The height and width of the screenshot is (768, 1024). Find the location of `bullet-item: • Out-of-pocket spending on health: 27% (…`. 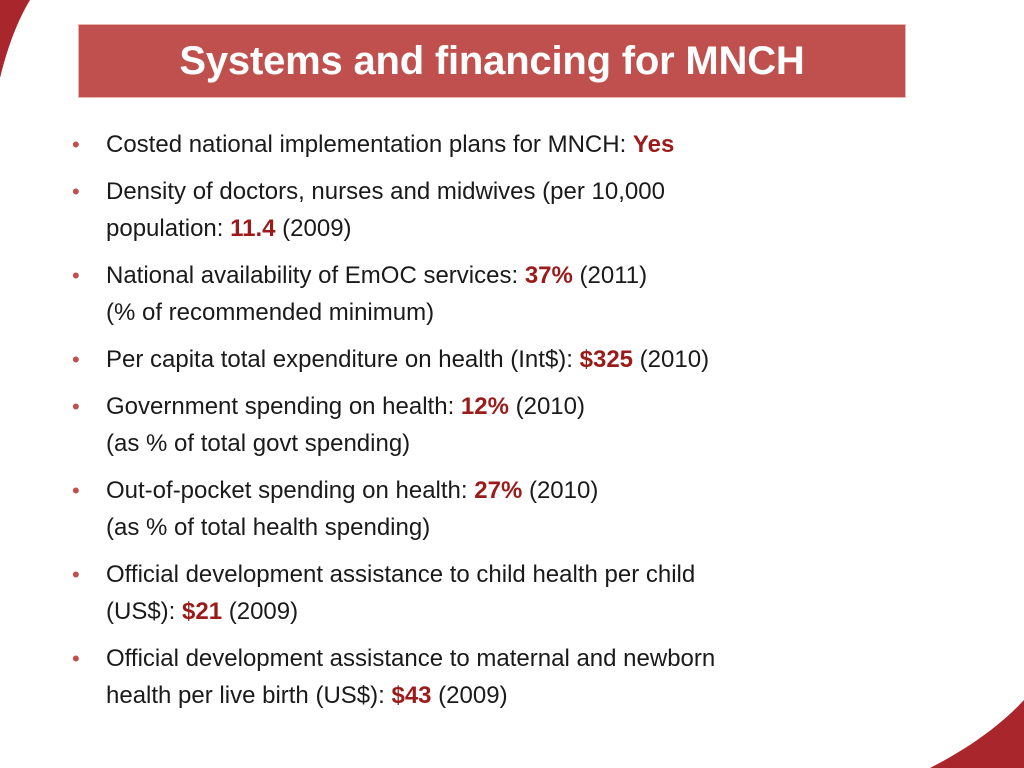

bullet-item: • Out-of-pocket spending on health: 27% (… is located at coordinates (522, 509).